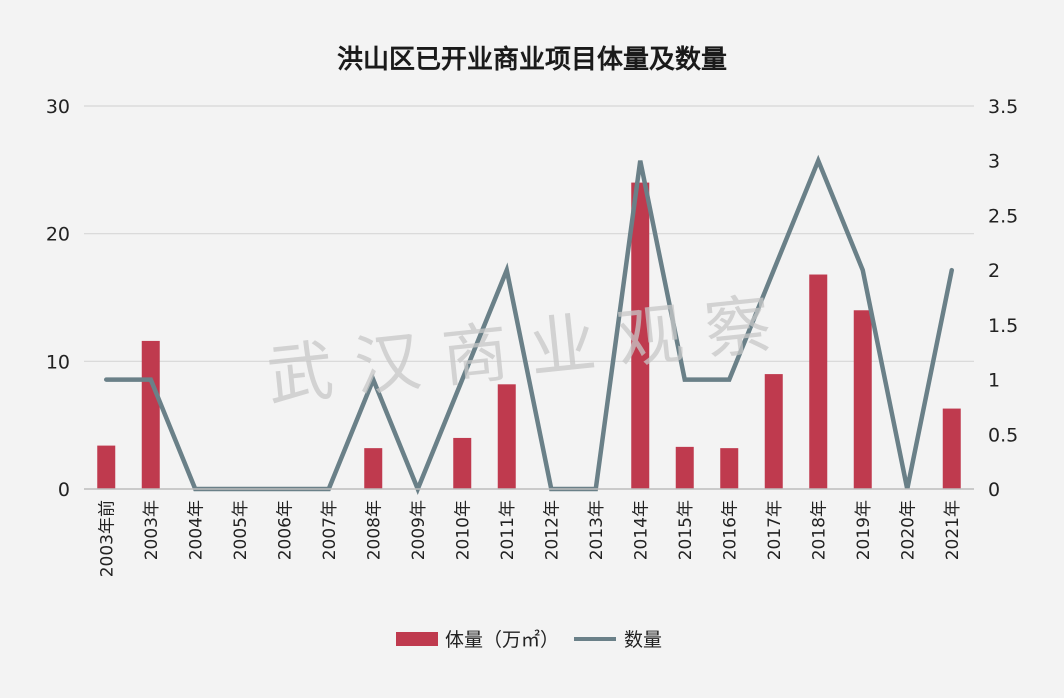 Image resolution: width=1064 pixels, height=698 pixels. I want to click on legend: 体量（万㎡） 数量, so click(529, 639).